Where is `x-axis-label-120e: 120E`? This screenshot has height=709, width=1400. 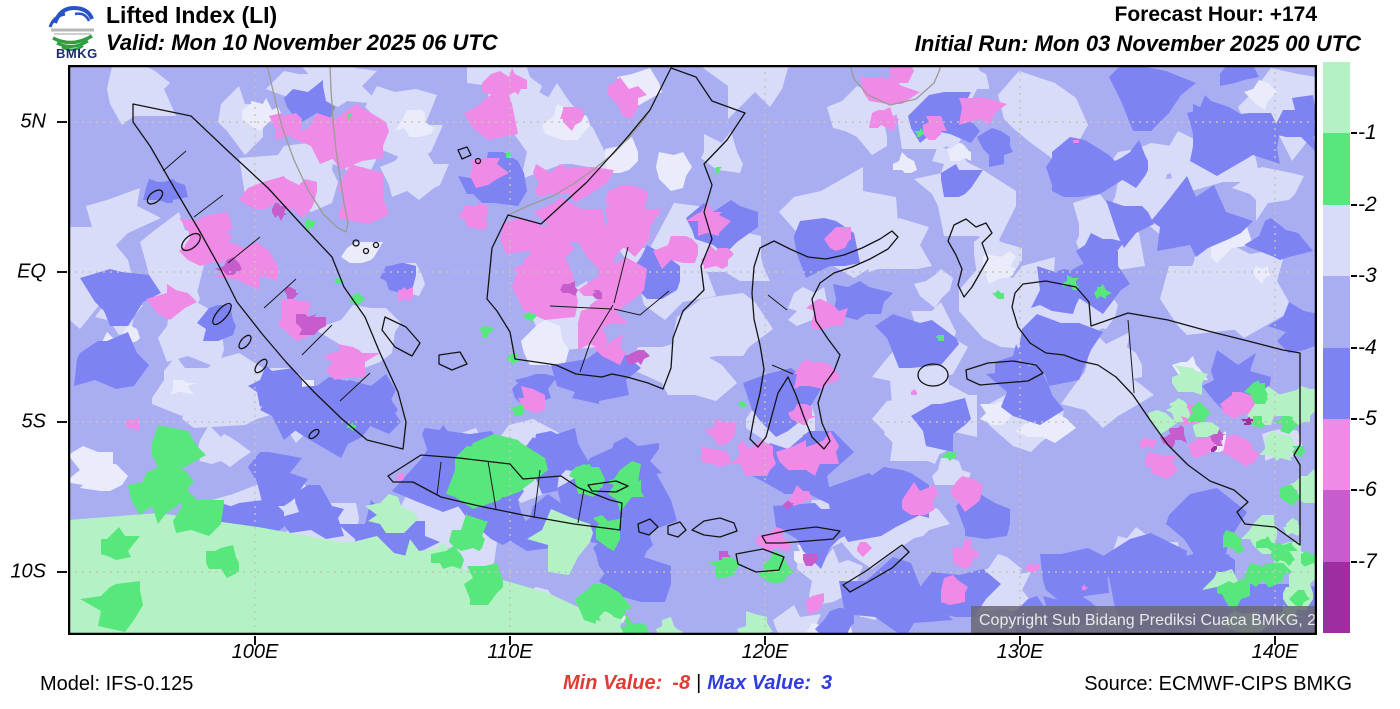 x-axis-label-120e: 120E is located at coordinates (765, 652).